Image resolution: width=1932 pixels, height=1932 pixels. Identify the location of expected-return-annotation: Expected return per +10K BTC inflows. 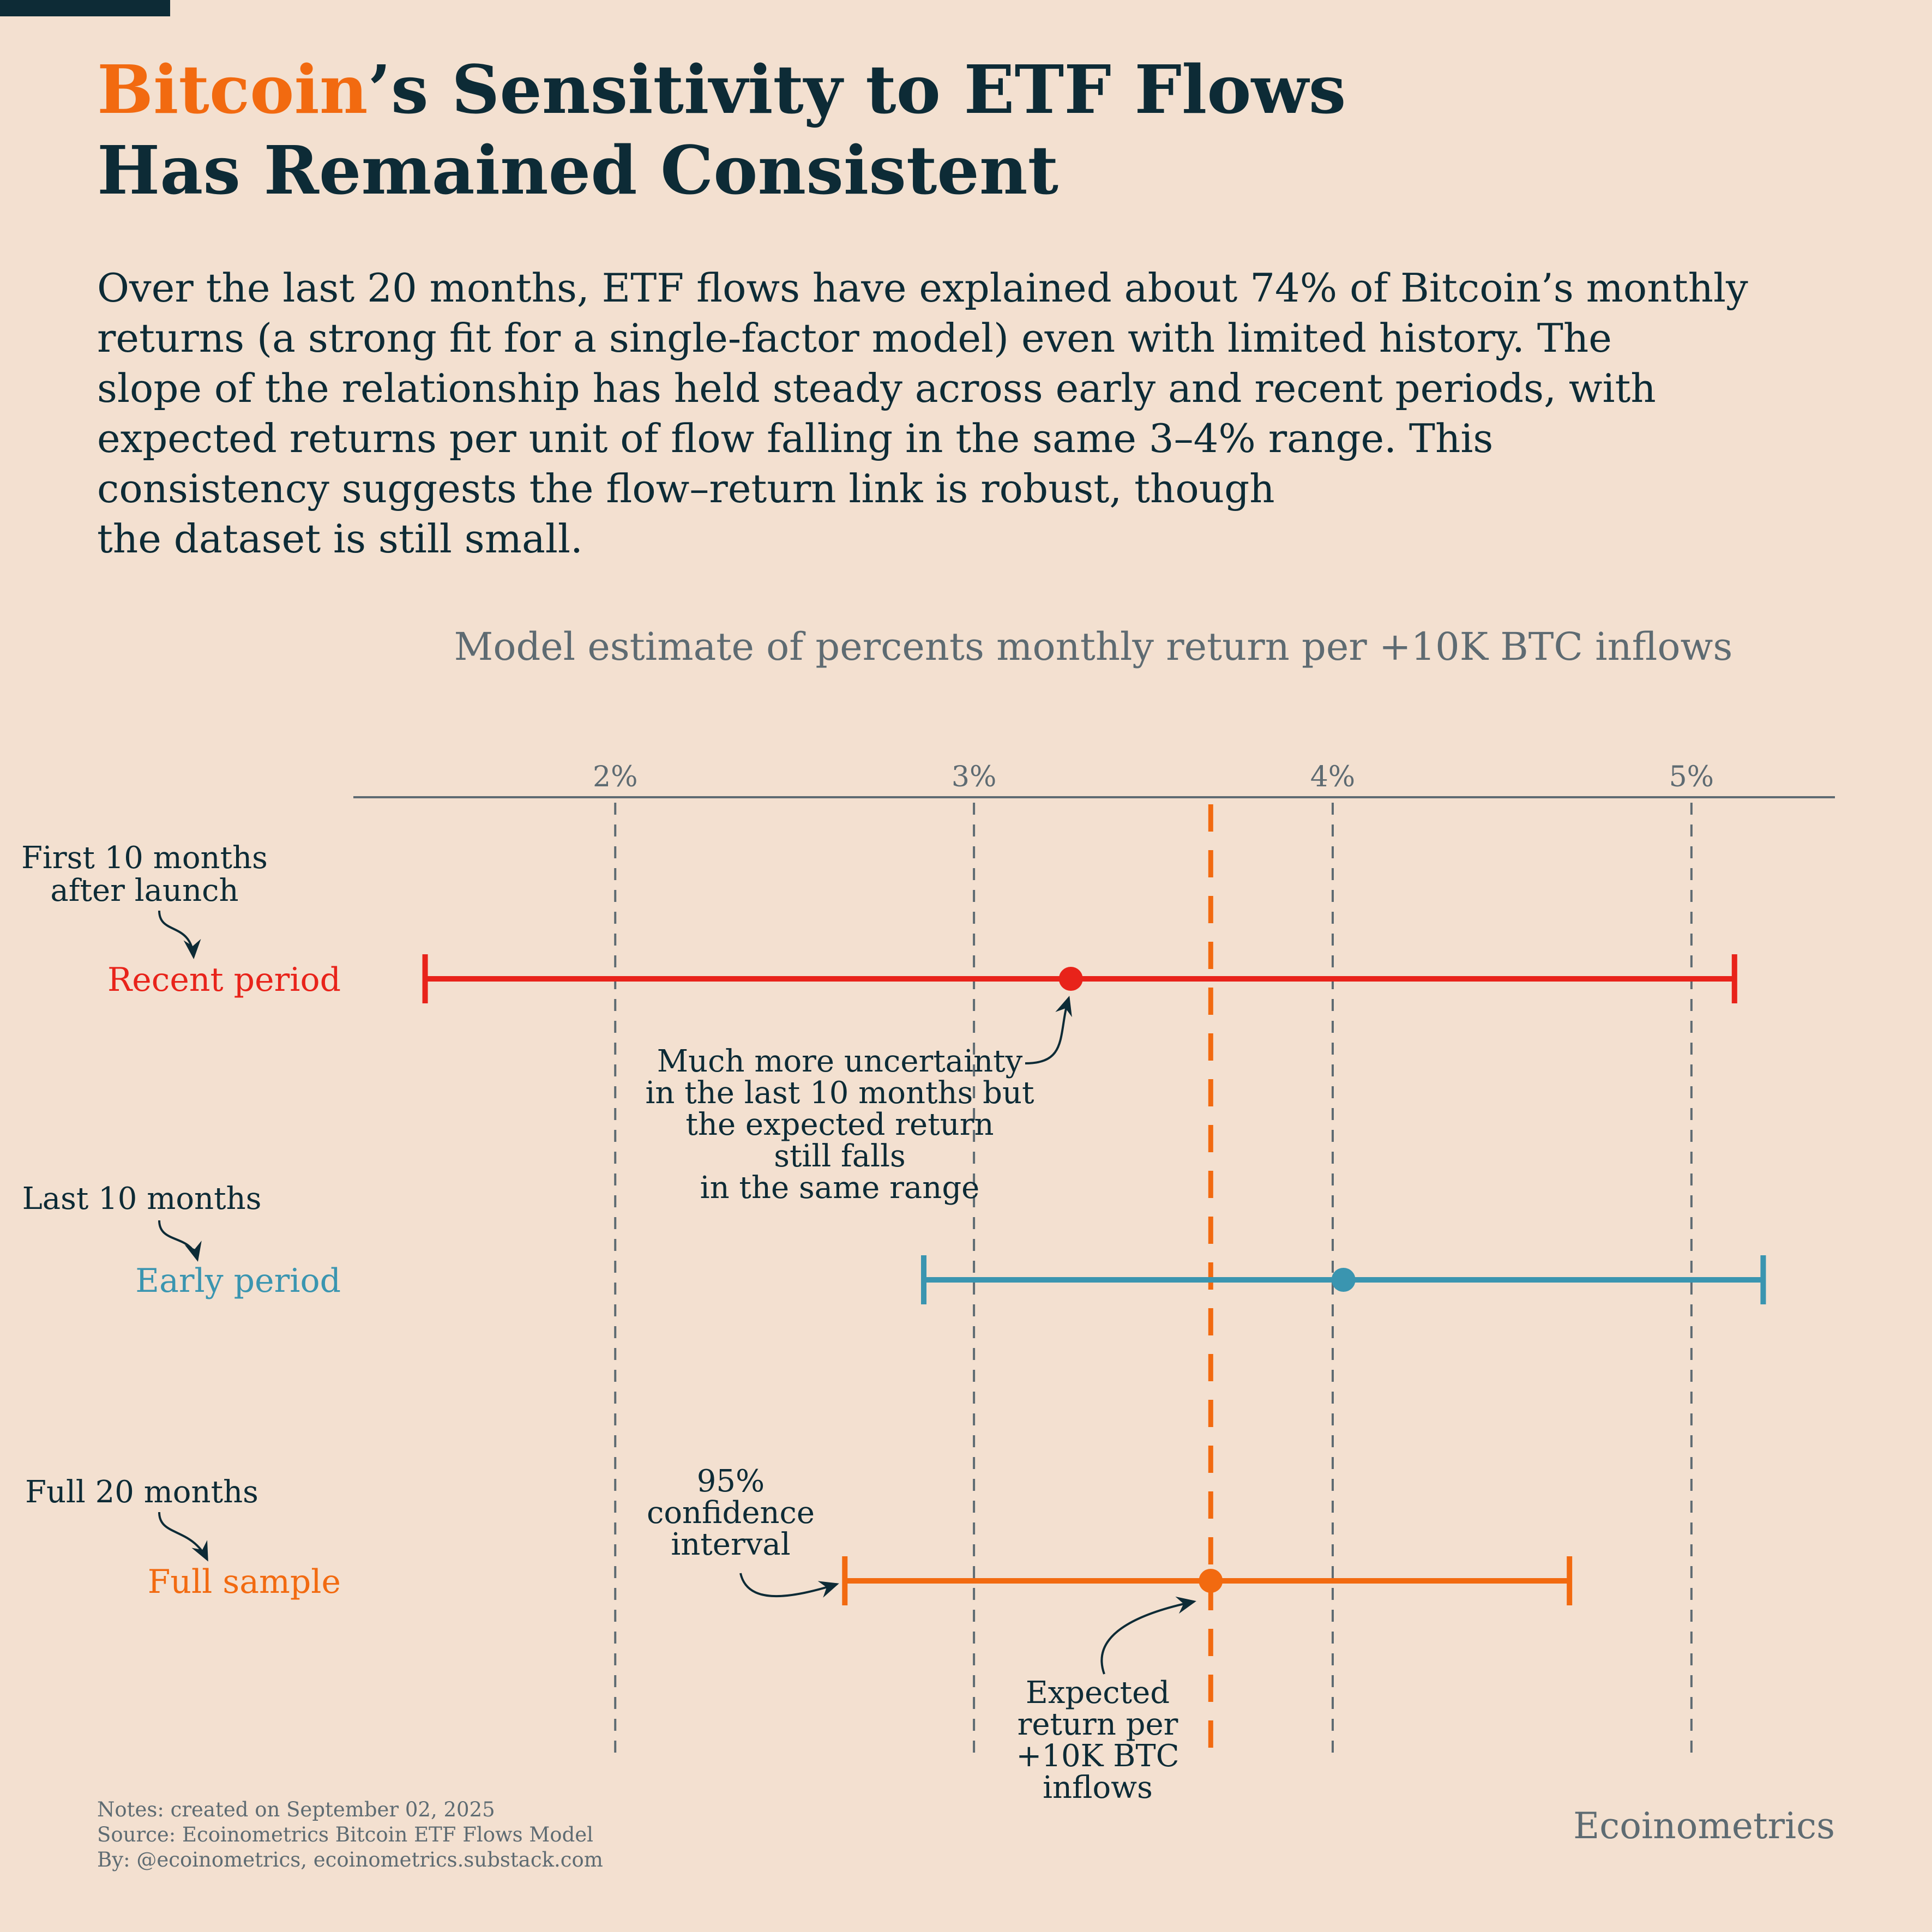
(1097, 1740).